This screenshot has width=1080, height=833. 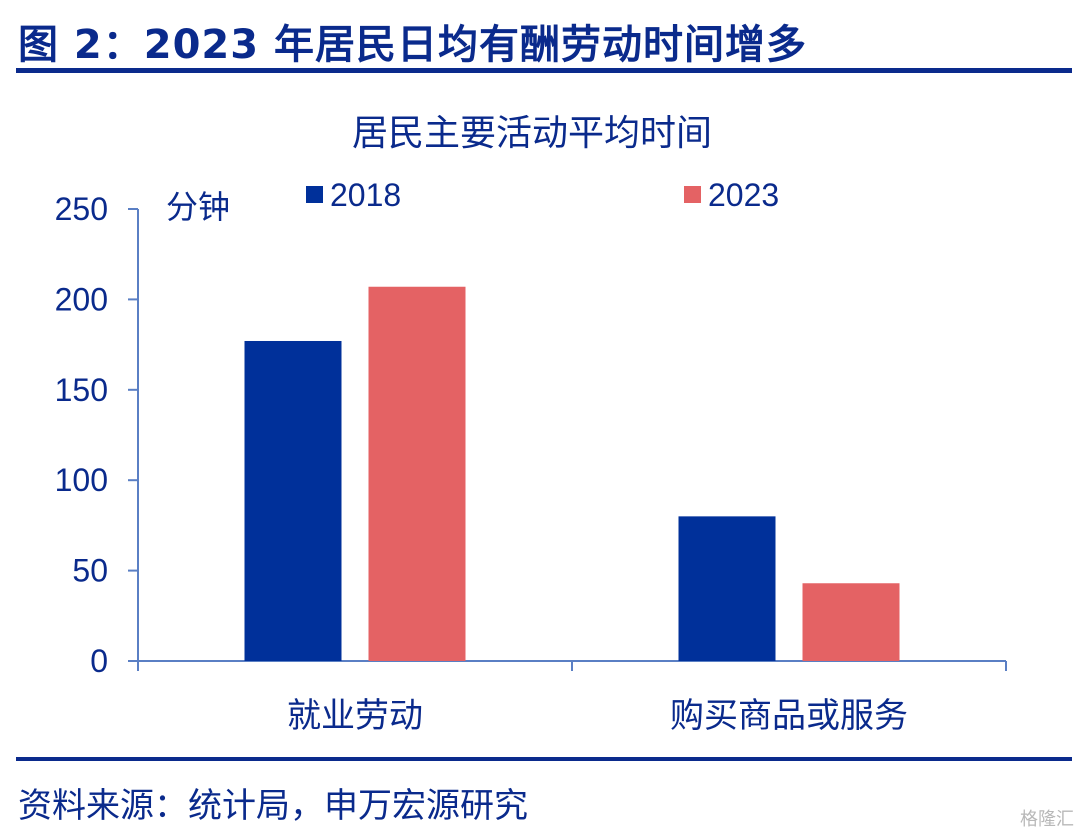 I want to click on figure-title: 图 2：2023 年居民日均有酬劳动时间增多, so click(x=413, y=45).